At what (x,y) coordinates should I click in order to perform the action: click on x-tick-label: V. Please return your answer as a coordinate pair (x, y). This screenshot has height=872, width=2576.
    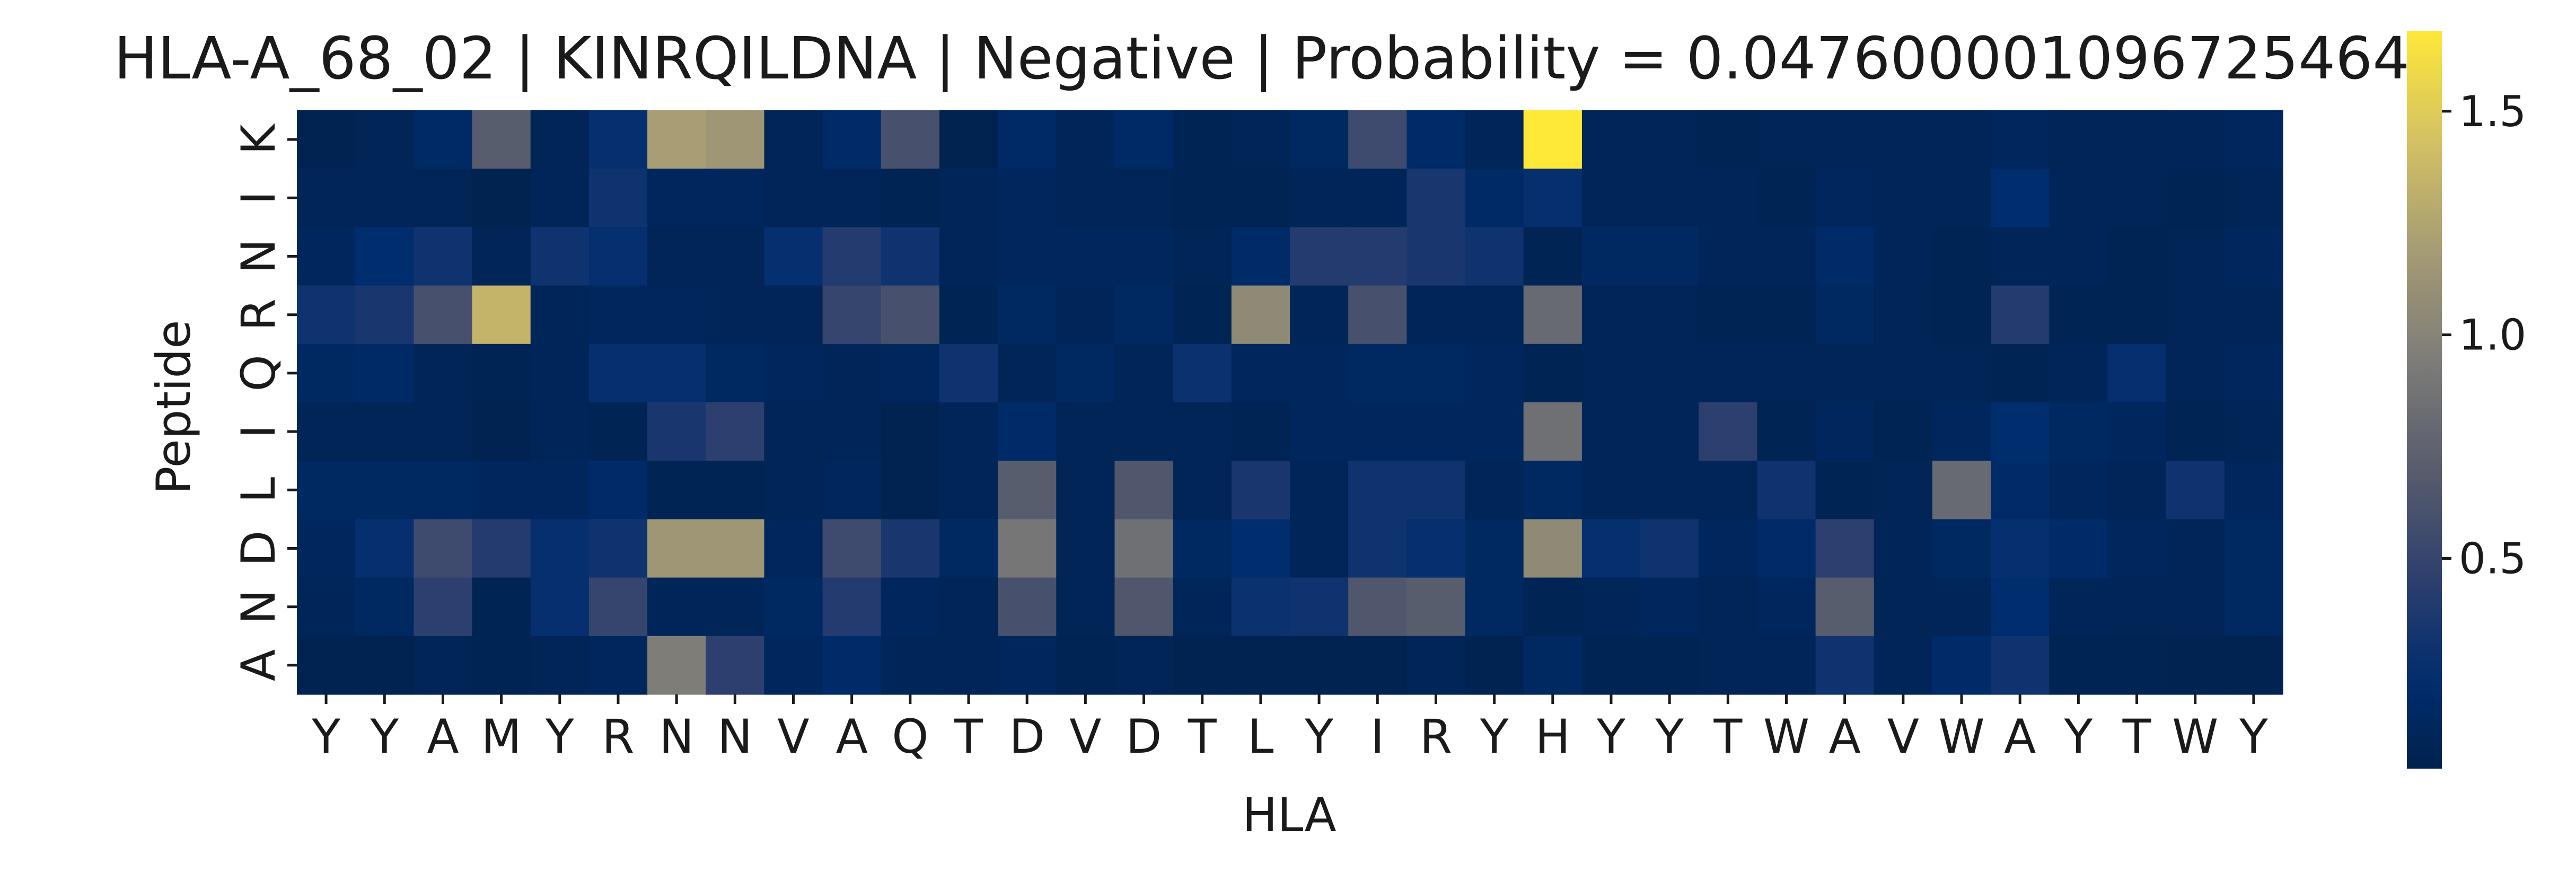
    Looking at the image, I should click on (793, 737).